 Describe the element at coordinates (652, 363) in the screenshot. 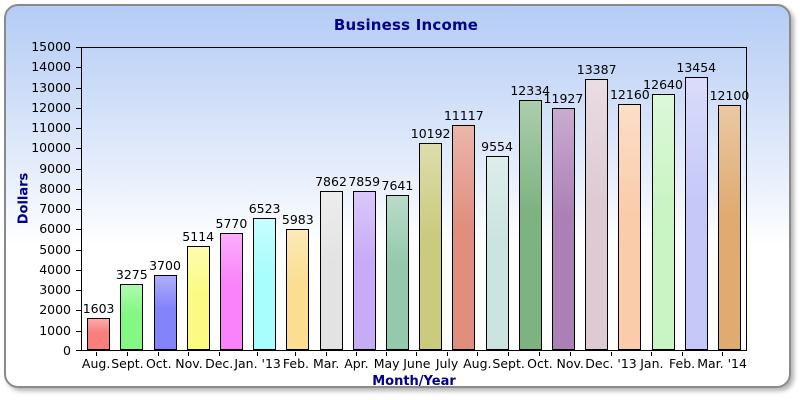

I see `x-tick-label: Jan.` at that location.